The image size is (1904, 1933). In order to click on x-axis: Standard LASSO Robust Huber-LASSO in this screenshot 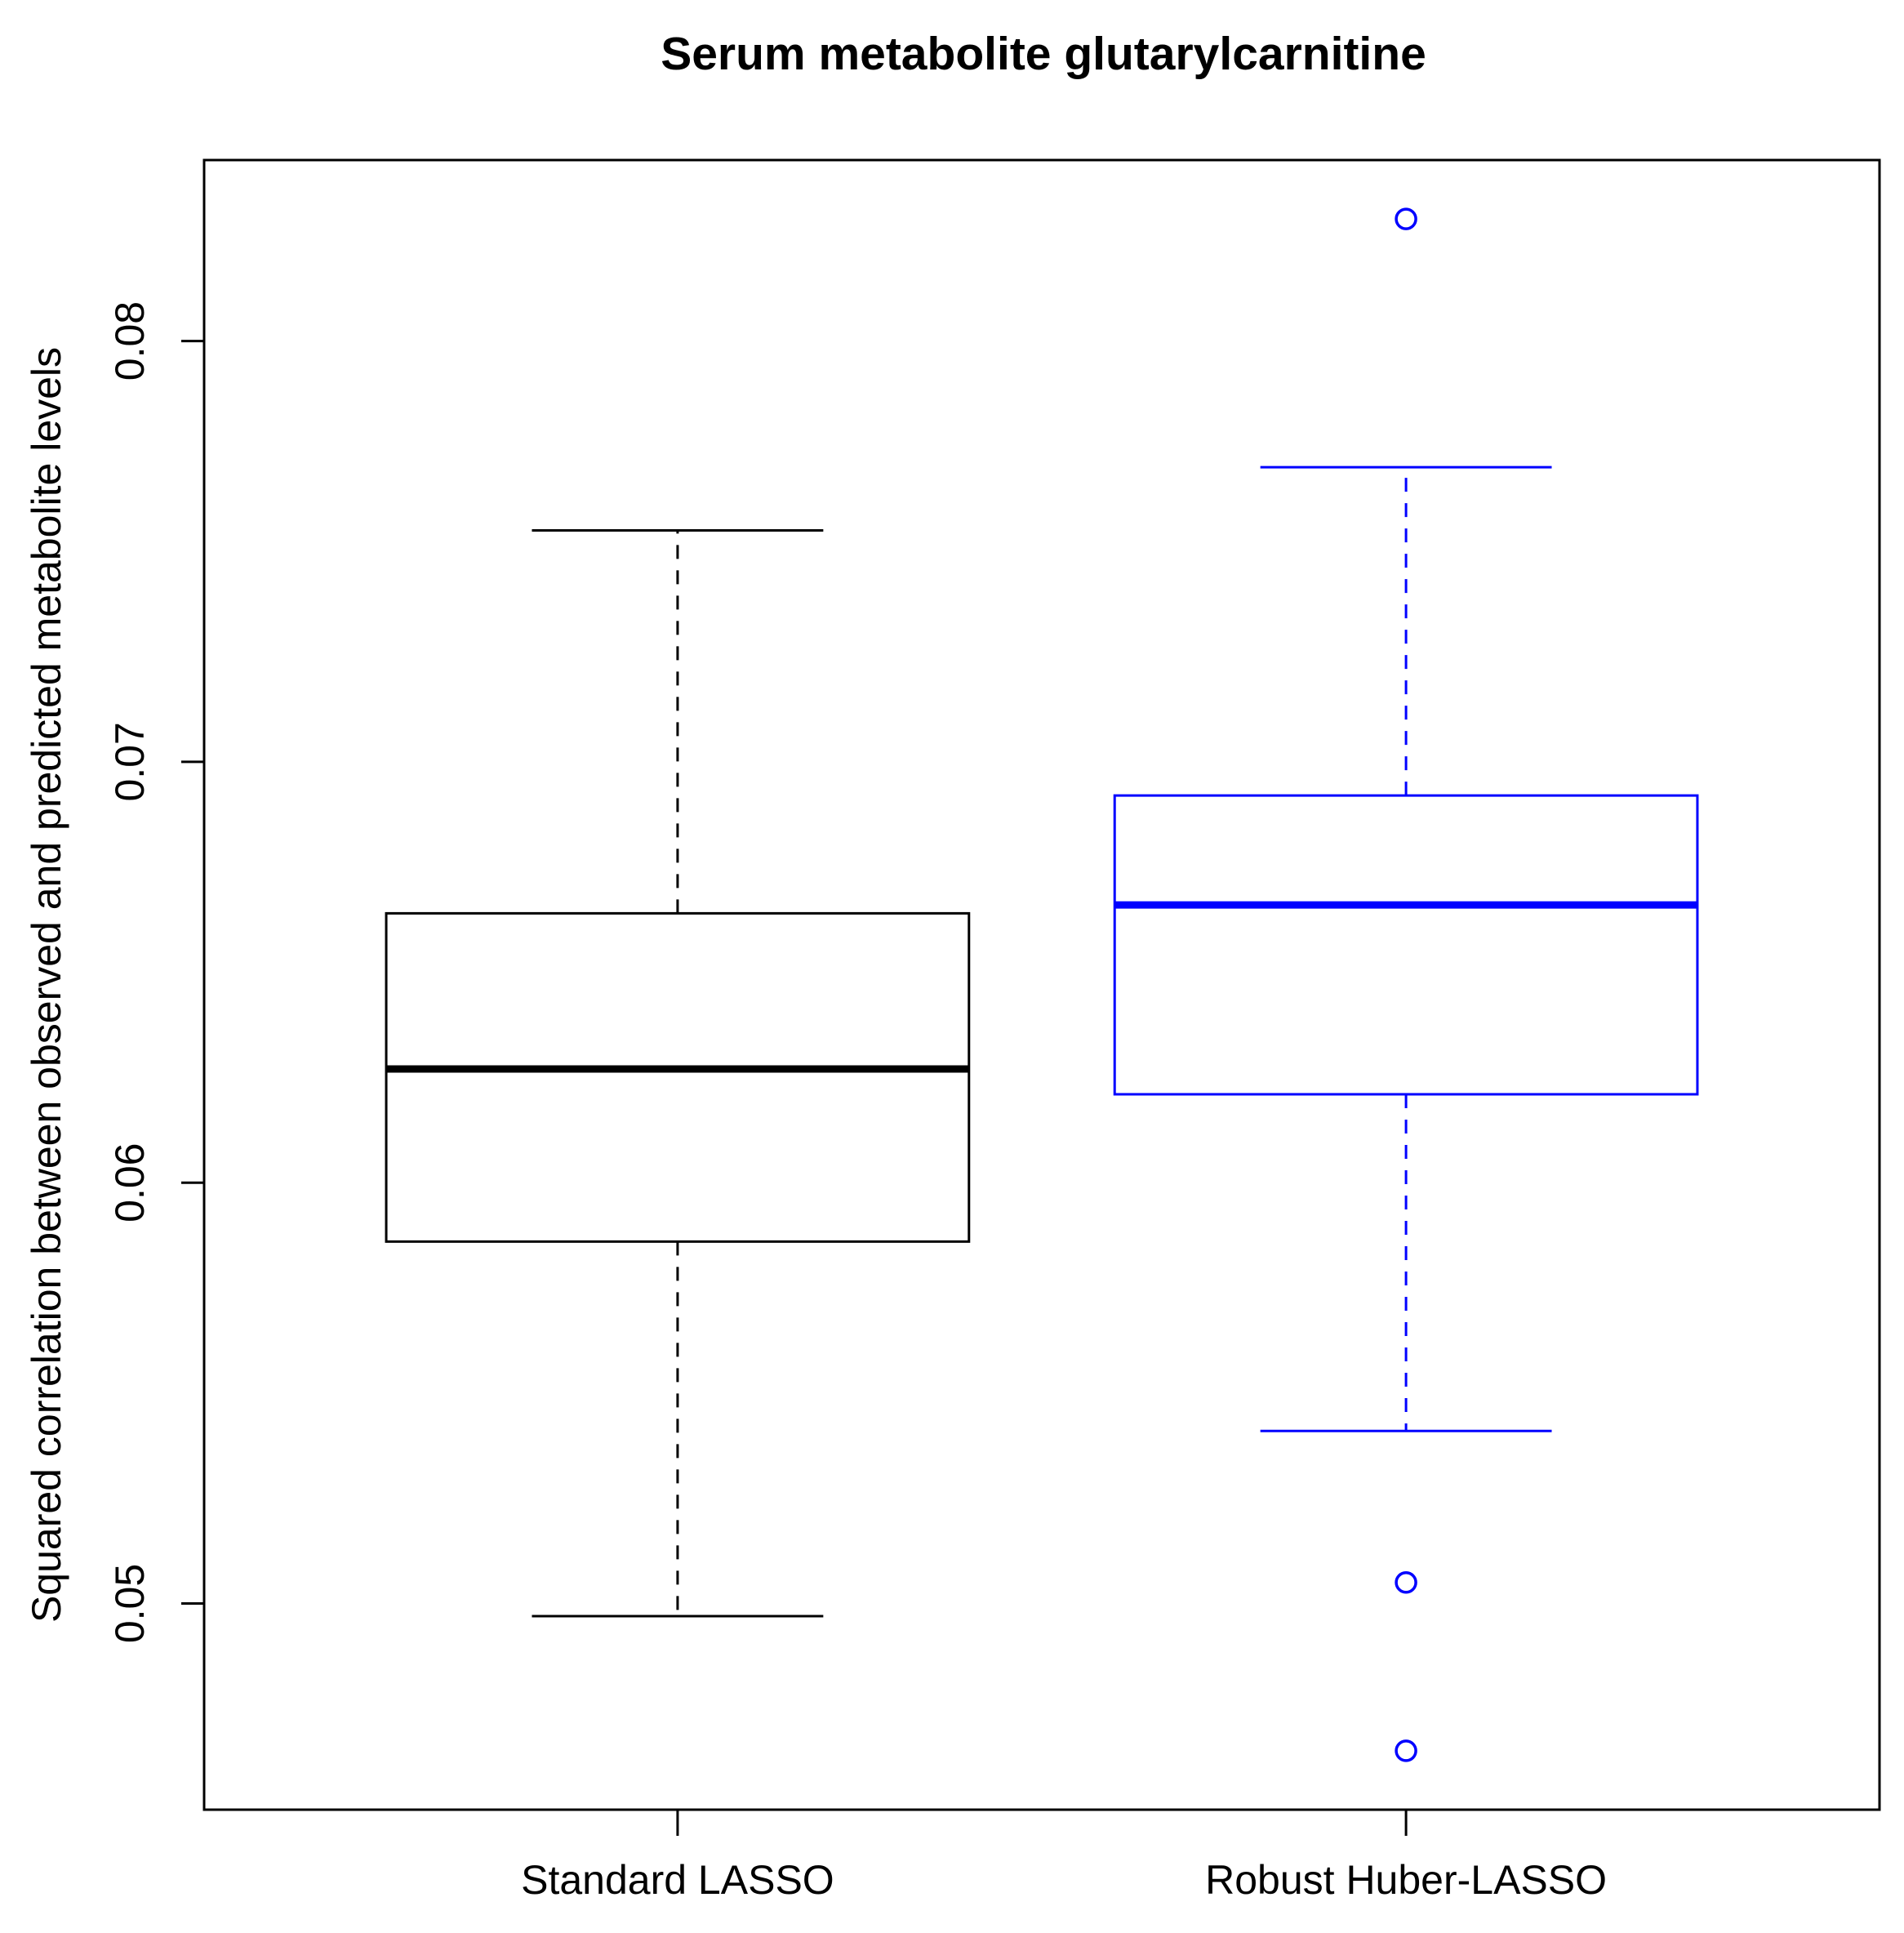, I will do `click(1064, 1856)`.